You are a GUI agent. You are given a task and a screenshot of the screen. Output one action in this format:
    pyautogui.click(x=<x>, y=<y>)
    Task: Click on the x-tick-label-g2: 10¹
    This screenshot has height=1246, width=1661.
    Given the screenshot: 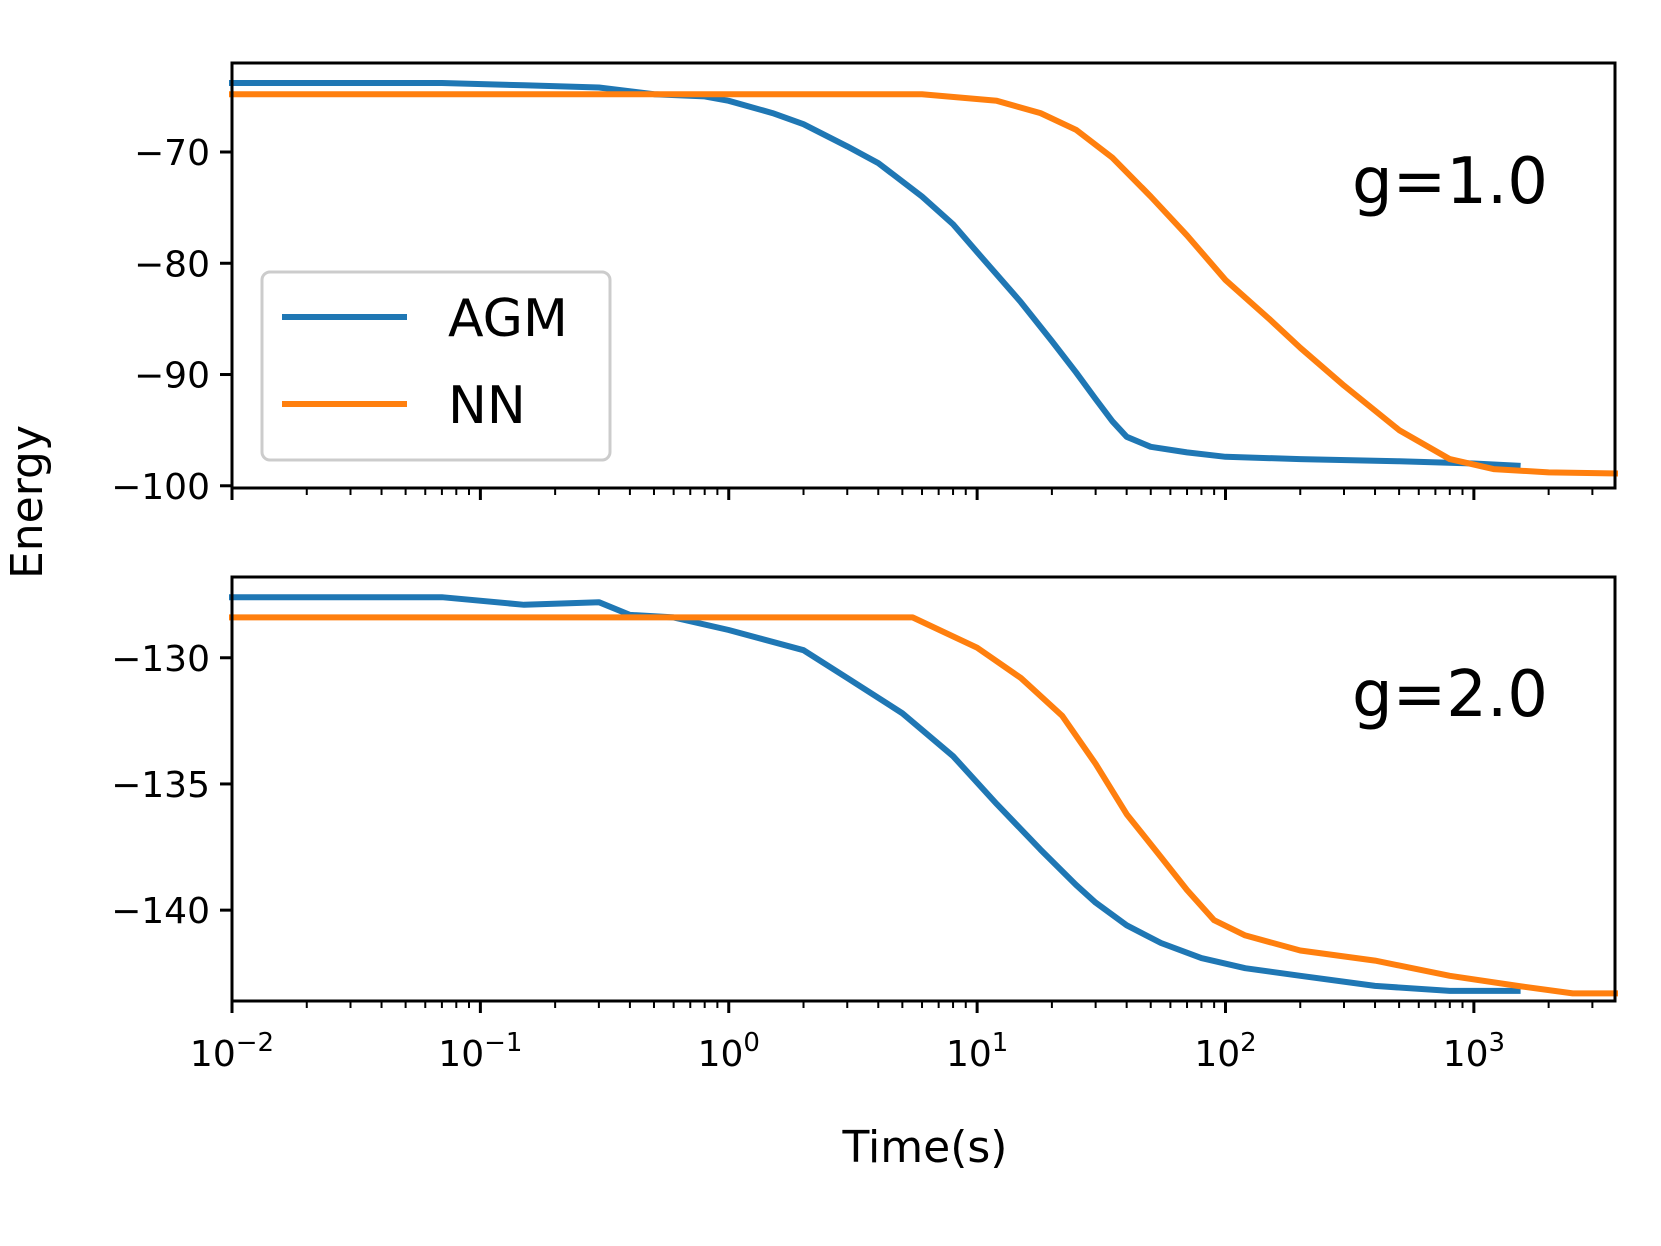 What is the action you would take?
    pyautogui.click(x=977, y=1051)
    